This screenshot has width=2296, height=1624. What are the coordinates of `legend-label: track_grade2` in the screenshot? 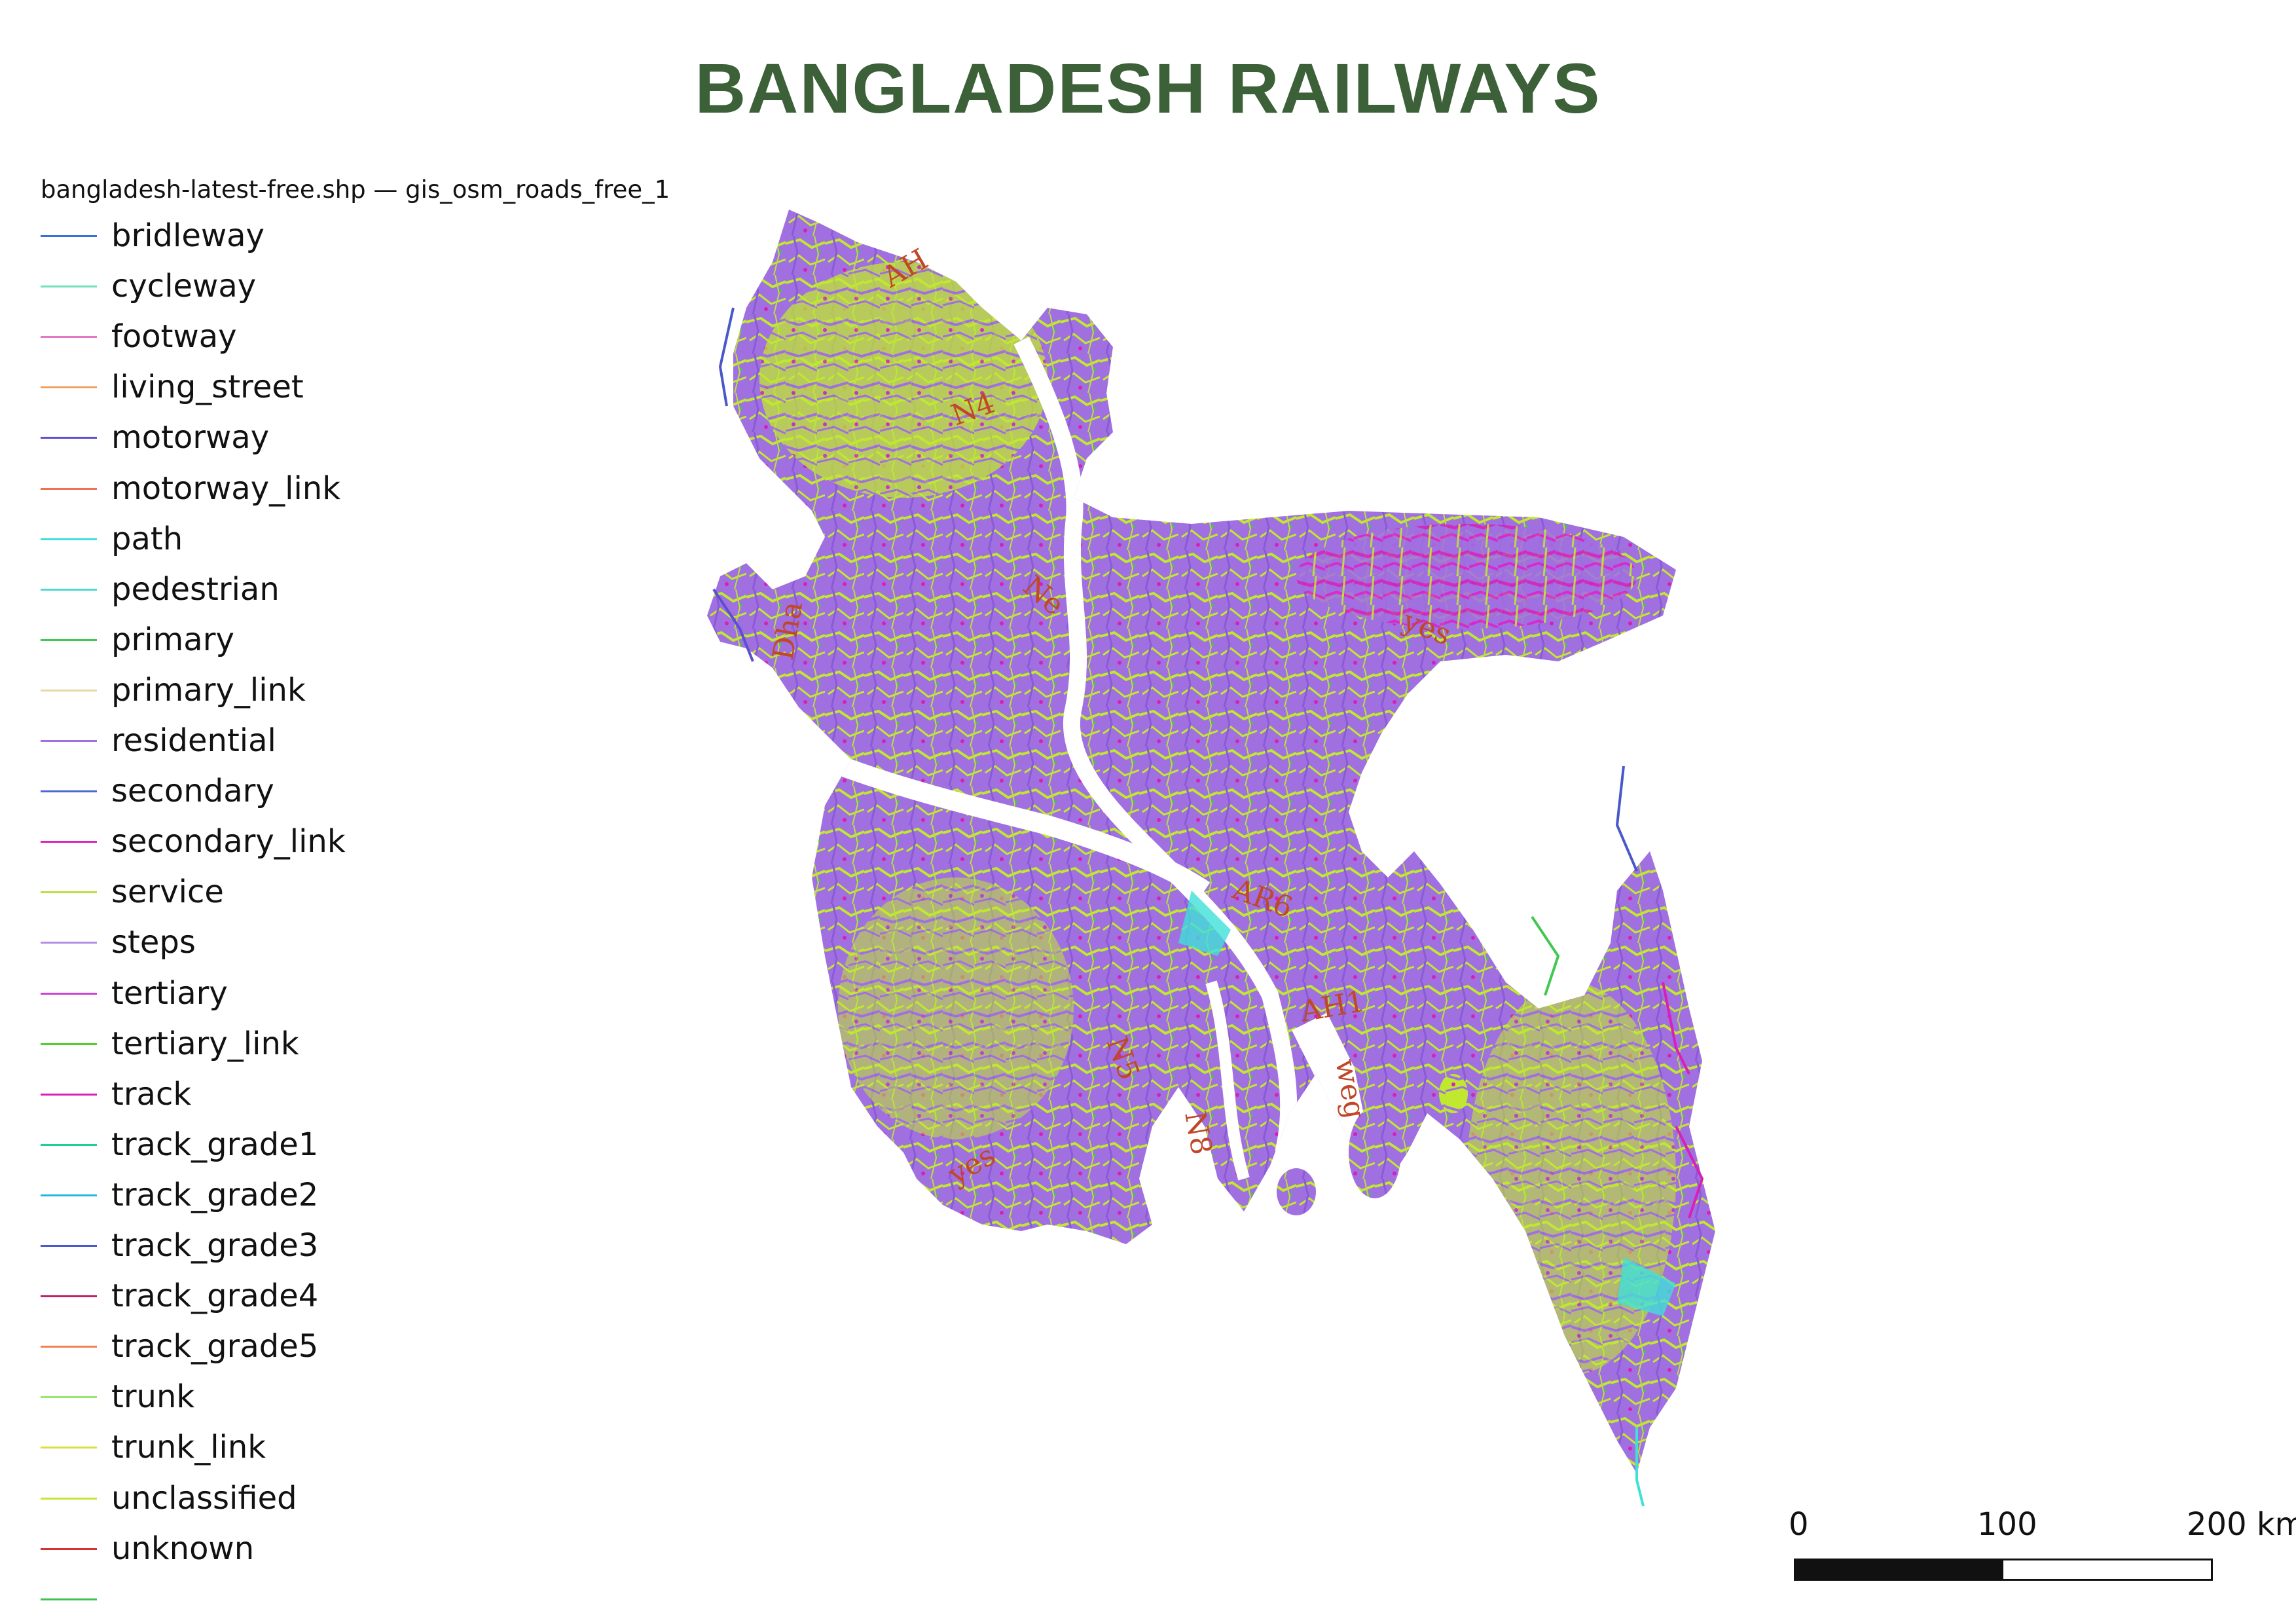 It's located at (215, 1194).